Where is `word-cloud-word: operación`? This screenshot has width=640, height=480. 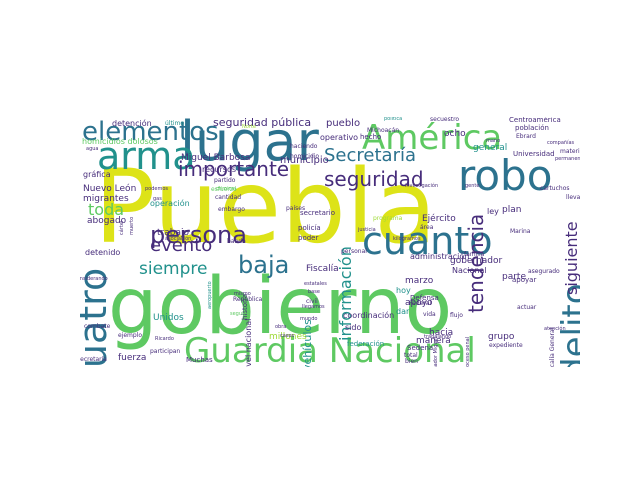 word-cloud-word: operación is located at coordinates (170, 203).